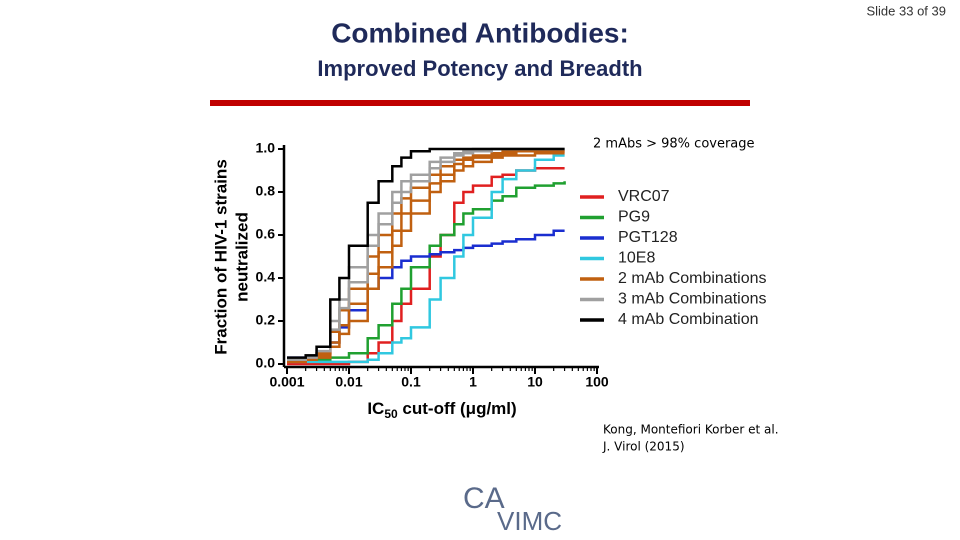 This screenshot has height=540, width=960. What do you see at coordinates (266, 277) in the screenshot?
I see `y-tick-label: 0.4` at bounding box center [266, 277].